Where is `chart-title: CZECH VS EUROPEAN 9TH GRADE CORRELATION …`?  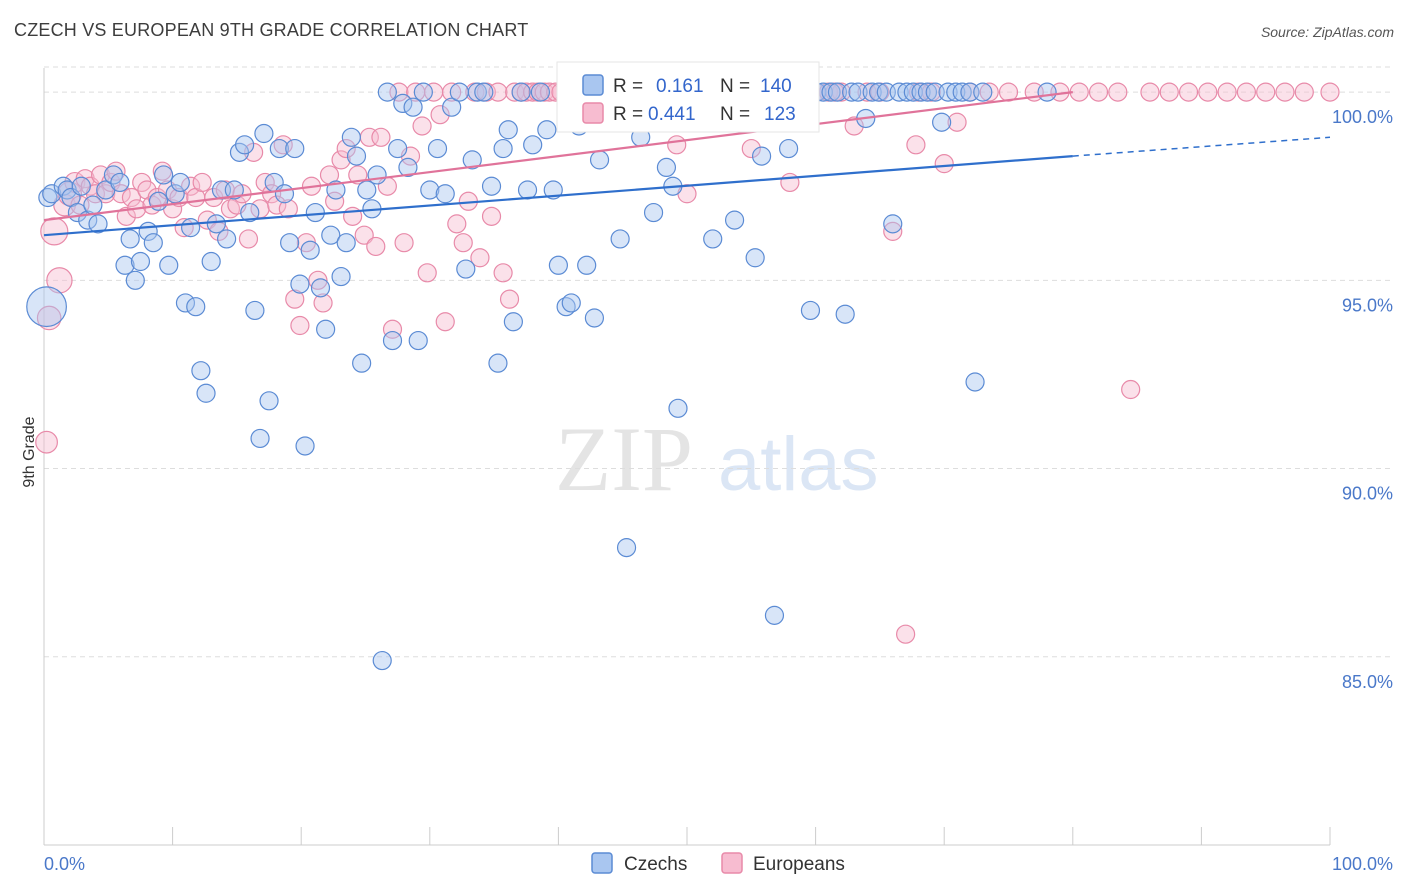
chart-title: CZECH VS EUROPEAN 9TH GRADE CORRELATION … is located at coordinates (271, 30).